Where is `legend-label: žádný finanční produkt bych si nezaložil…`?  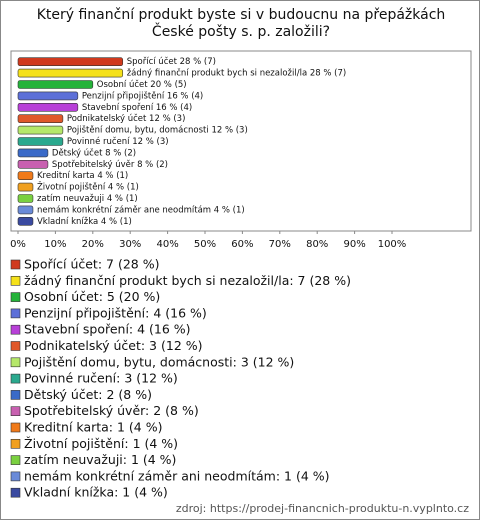
legend-label: žádný finanční produkt bych si nezaložil… is located at coordinates (187, 280).